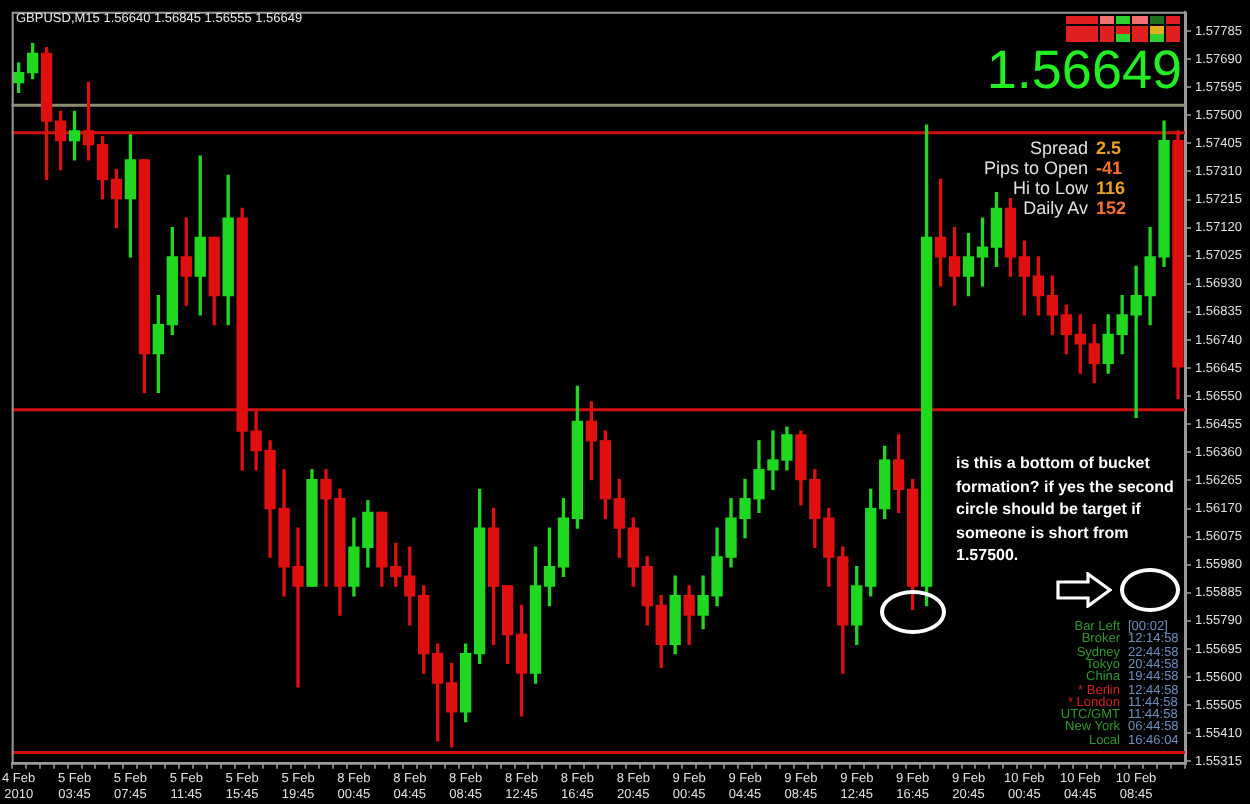 This screenshot has height=804, width=1250. I want to click on annotation: 116, so click(1111, 188).